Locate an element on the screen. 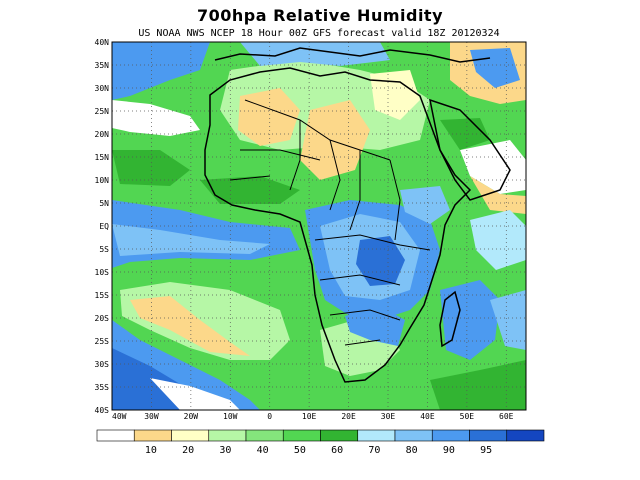 This screenshot has height=480, width=640. lon-label: 60E is located at coordinates (506, 416).